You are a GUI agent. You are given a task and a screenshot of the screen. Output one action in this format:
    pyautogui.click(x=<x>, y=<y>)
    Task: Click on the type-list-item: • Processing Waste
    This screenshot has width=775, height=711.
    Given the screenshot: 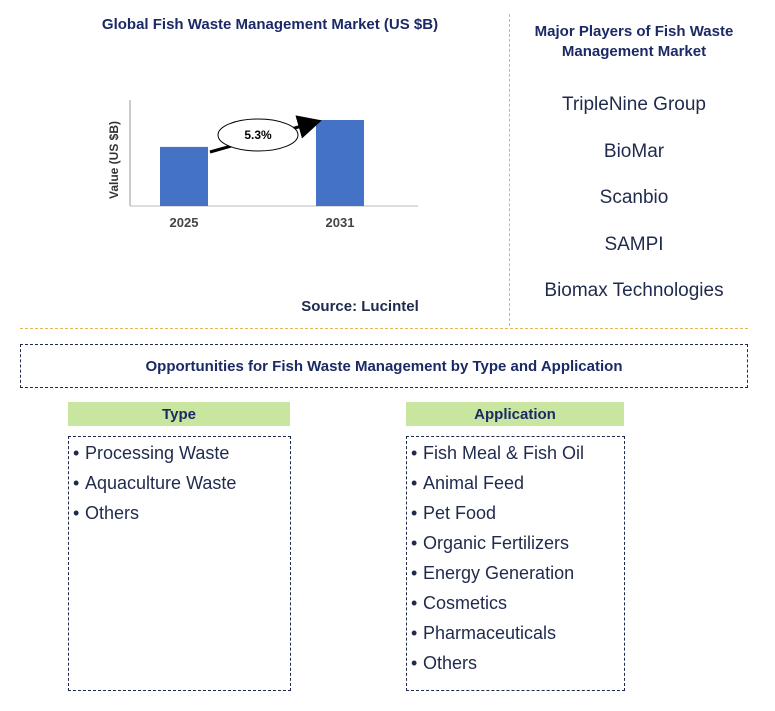 What is the action you would take?
    pyautogui.click(x=151, y=453)
    